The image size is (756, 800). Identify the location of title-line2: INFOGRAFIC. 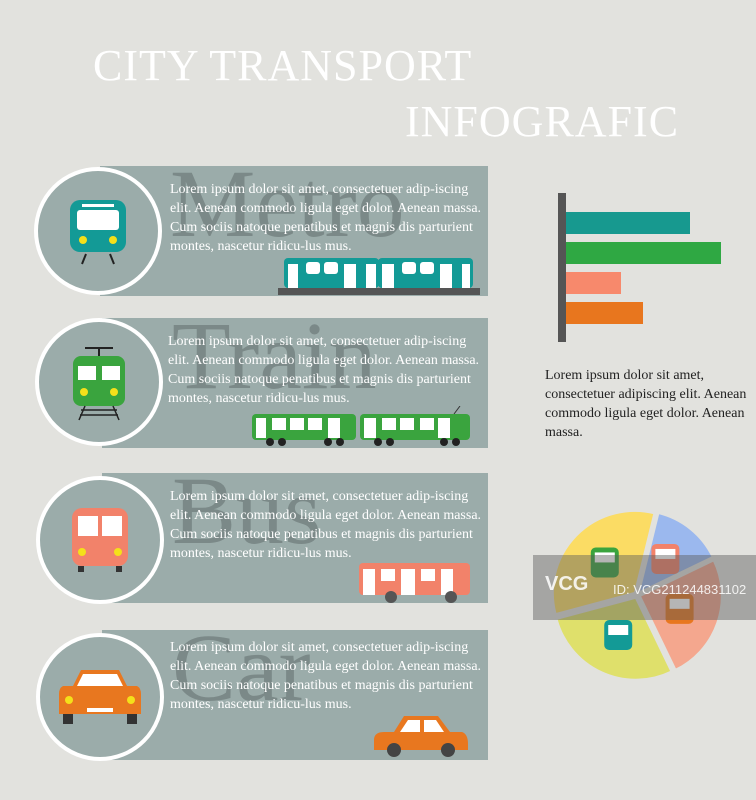
(542, 121).